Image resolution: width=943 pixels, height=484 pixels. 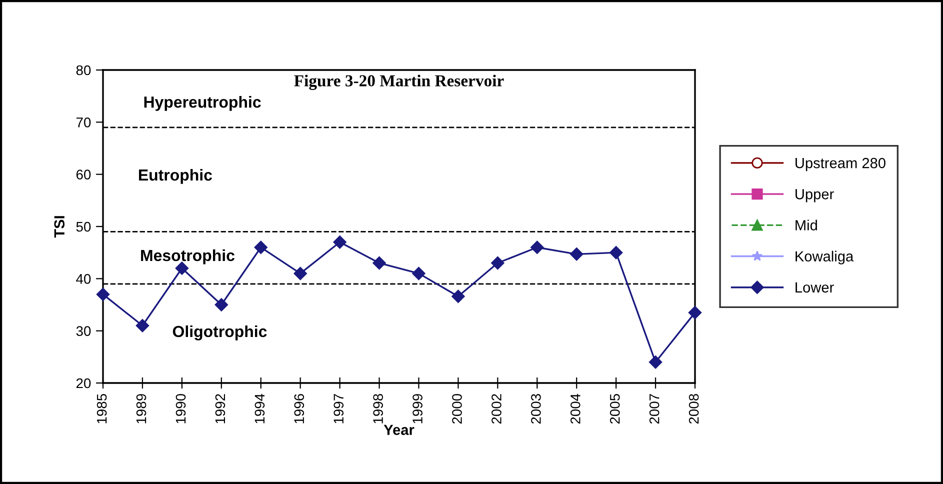 I want to click on x-tick-label: 2008, so click(x=693, y=409).